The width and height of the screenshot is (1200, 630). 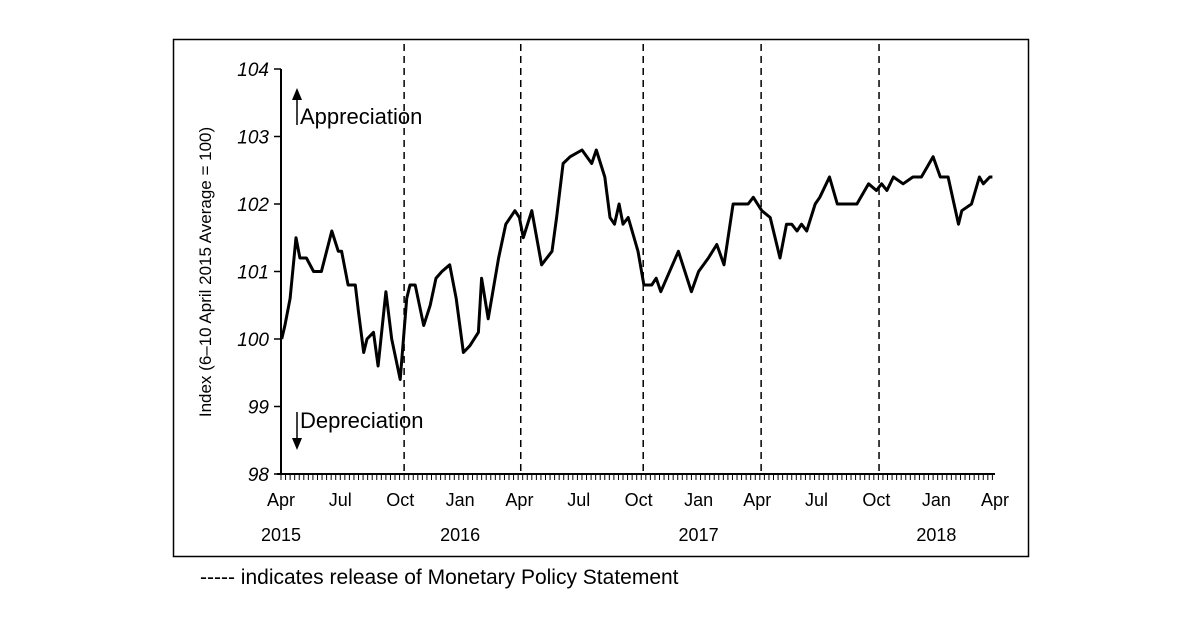 What do you see at coordinates (281, 535) in the screenshot?
I see `year-label: 2015` at bounding box center [281, 535].